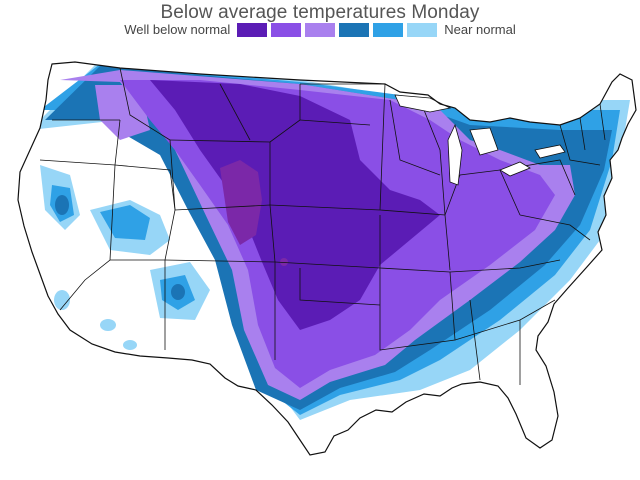  What do you see at coordinates (108, 325) in the screenshot?
I see `near-normal-patch-az` at bounding box center [108, 325].